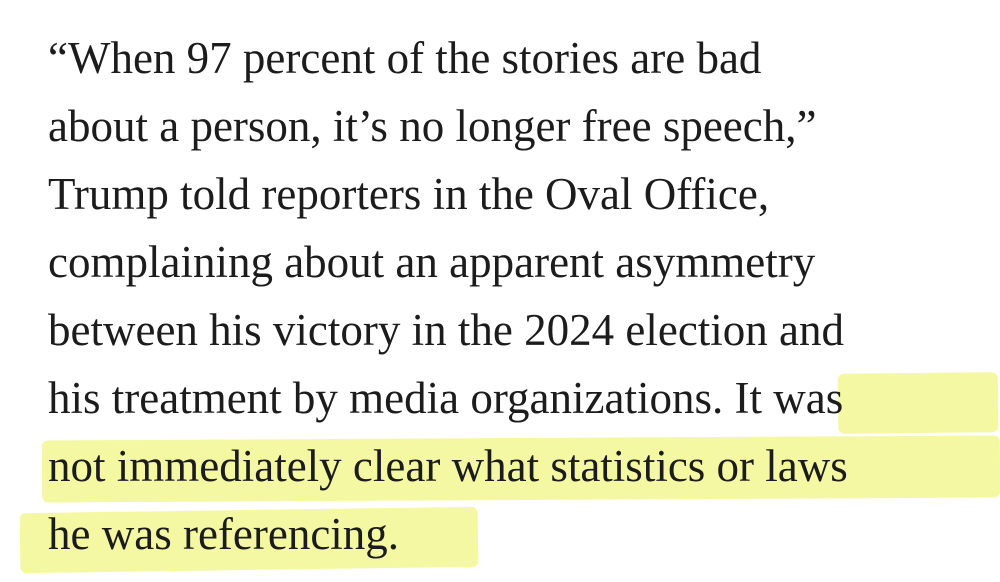 The image size is (1000, 582). I want to click on text-line: complaining about an apparent asymmetry, so click(523, 262).